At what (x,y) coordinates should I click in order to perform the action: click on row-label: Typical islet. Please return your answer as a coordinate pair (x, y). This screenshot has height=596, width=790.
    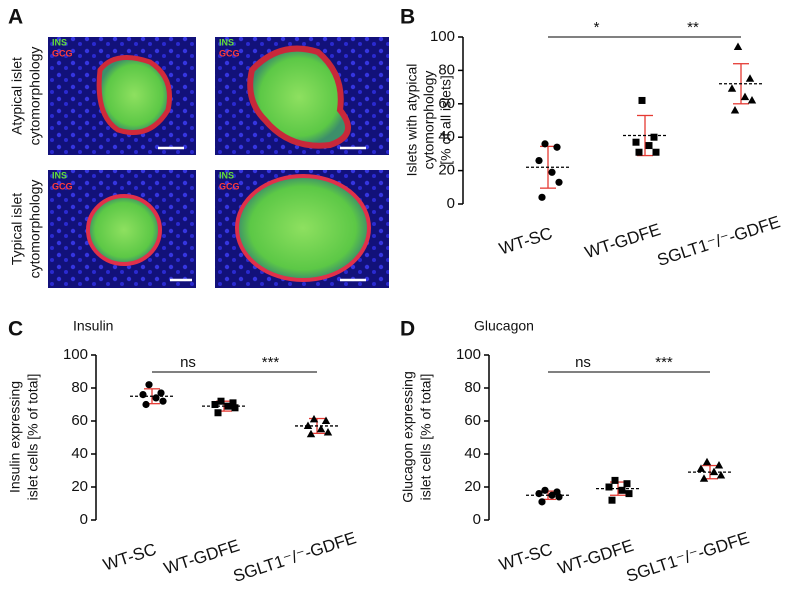
    Looking at the image, I should click on (17, 229).